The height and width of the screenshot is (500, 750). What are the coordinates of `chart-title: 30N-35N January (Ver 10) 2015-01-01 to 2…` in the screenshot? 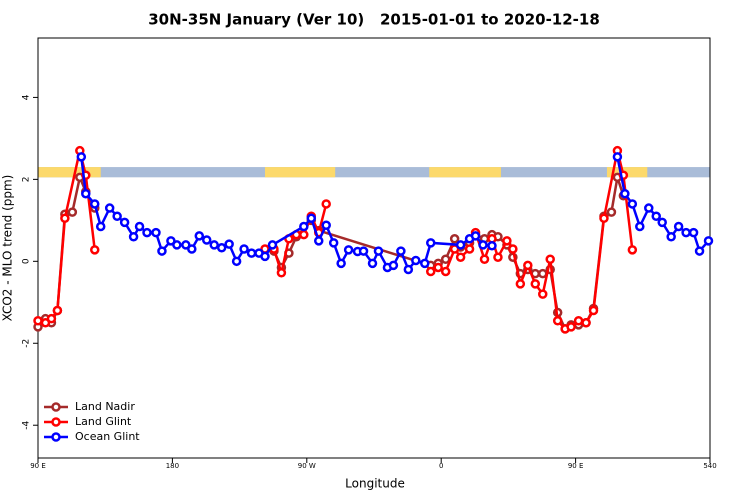 It's located at (374, 20).